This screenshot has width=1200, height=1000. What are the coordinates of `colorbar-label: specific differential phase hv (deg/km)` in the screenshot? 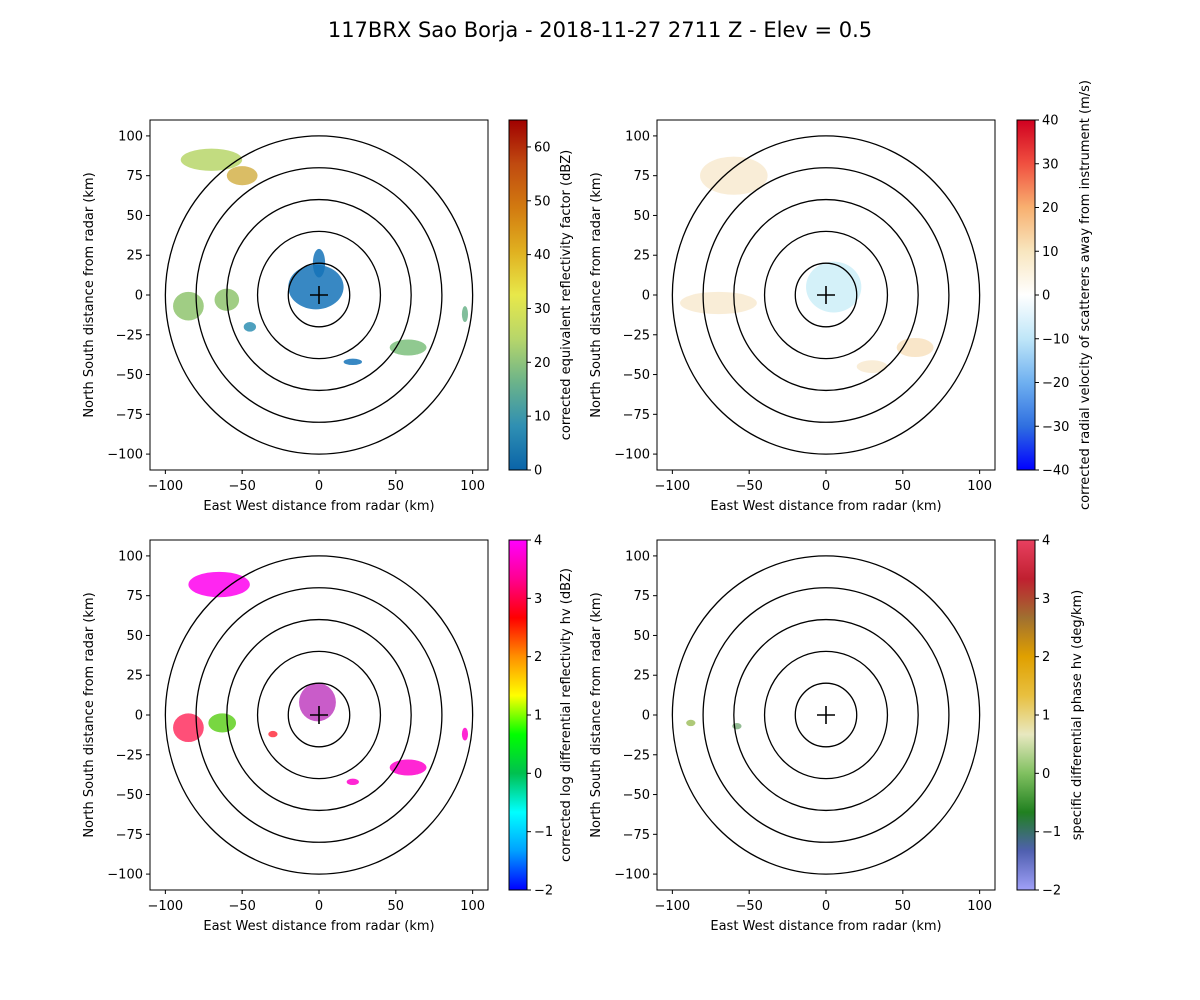 It's located at (1077, 715).